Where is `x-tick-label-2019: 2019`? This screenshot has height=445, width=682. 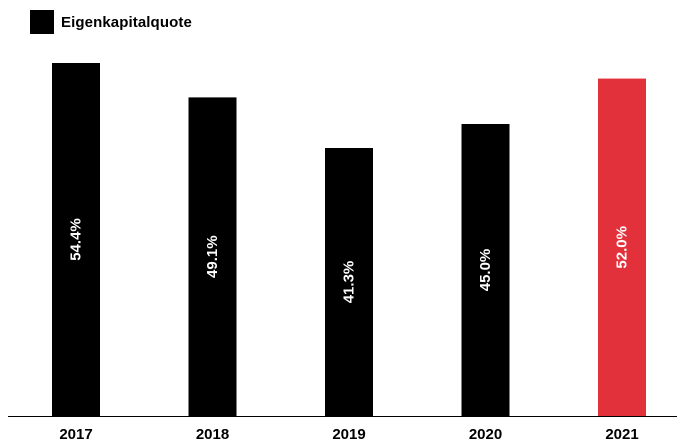
x-tick-label-2019: 2019 is located at coordinates (348, 434).